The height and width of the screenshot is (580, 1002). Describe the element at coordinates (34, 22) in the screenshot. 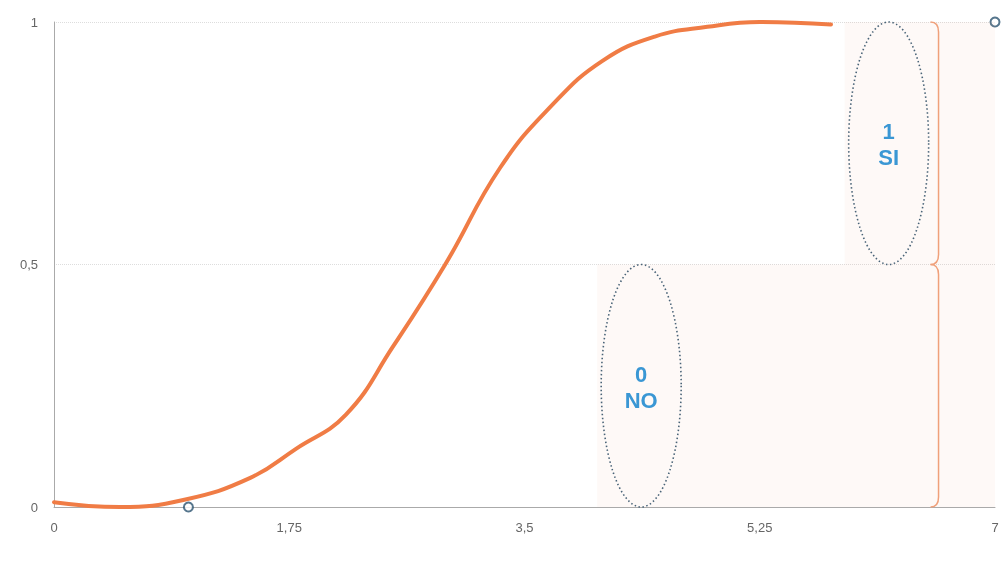

I see `y-tick-label: 1` at that location.